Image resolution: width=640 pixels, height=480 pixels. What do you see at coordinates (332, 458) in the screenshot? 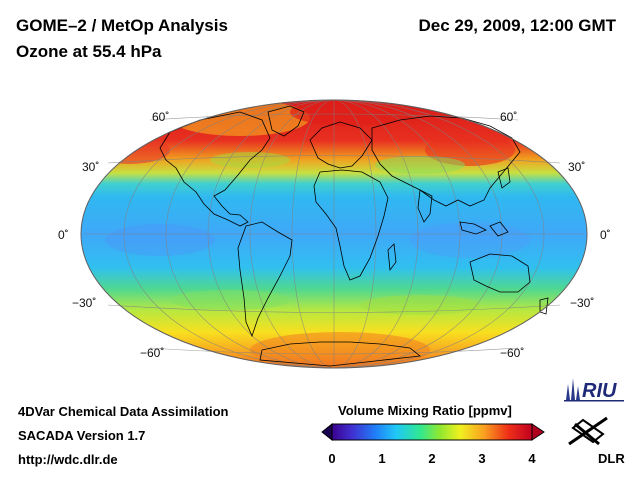
I see `colorbar-tick-0: 0` at bounding box center [332, 458].